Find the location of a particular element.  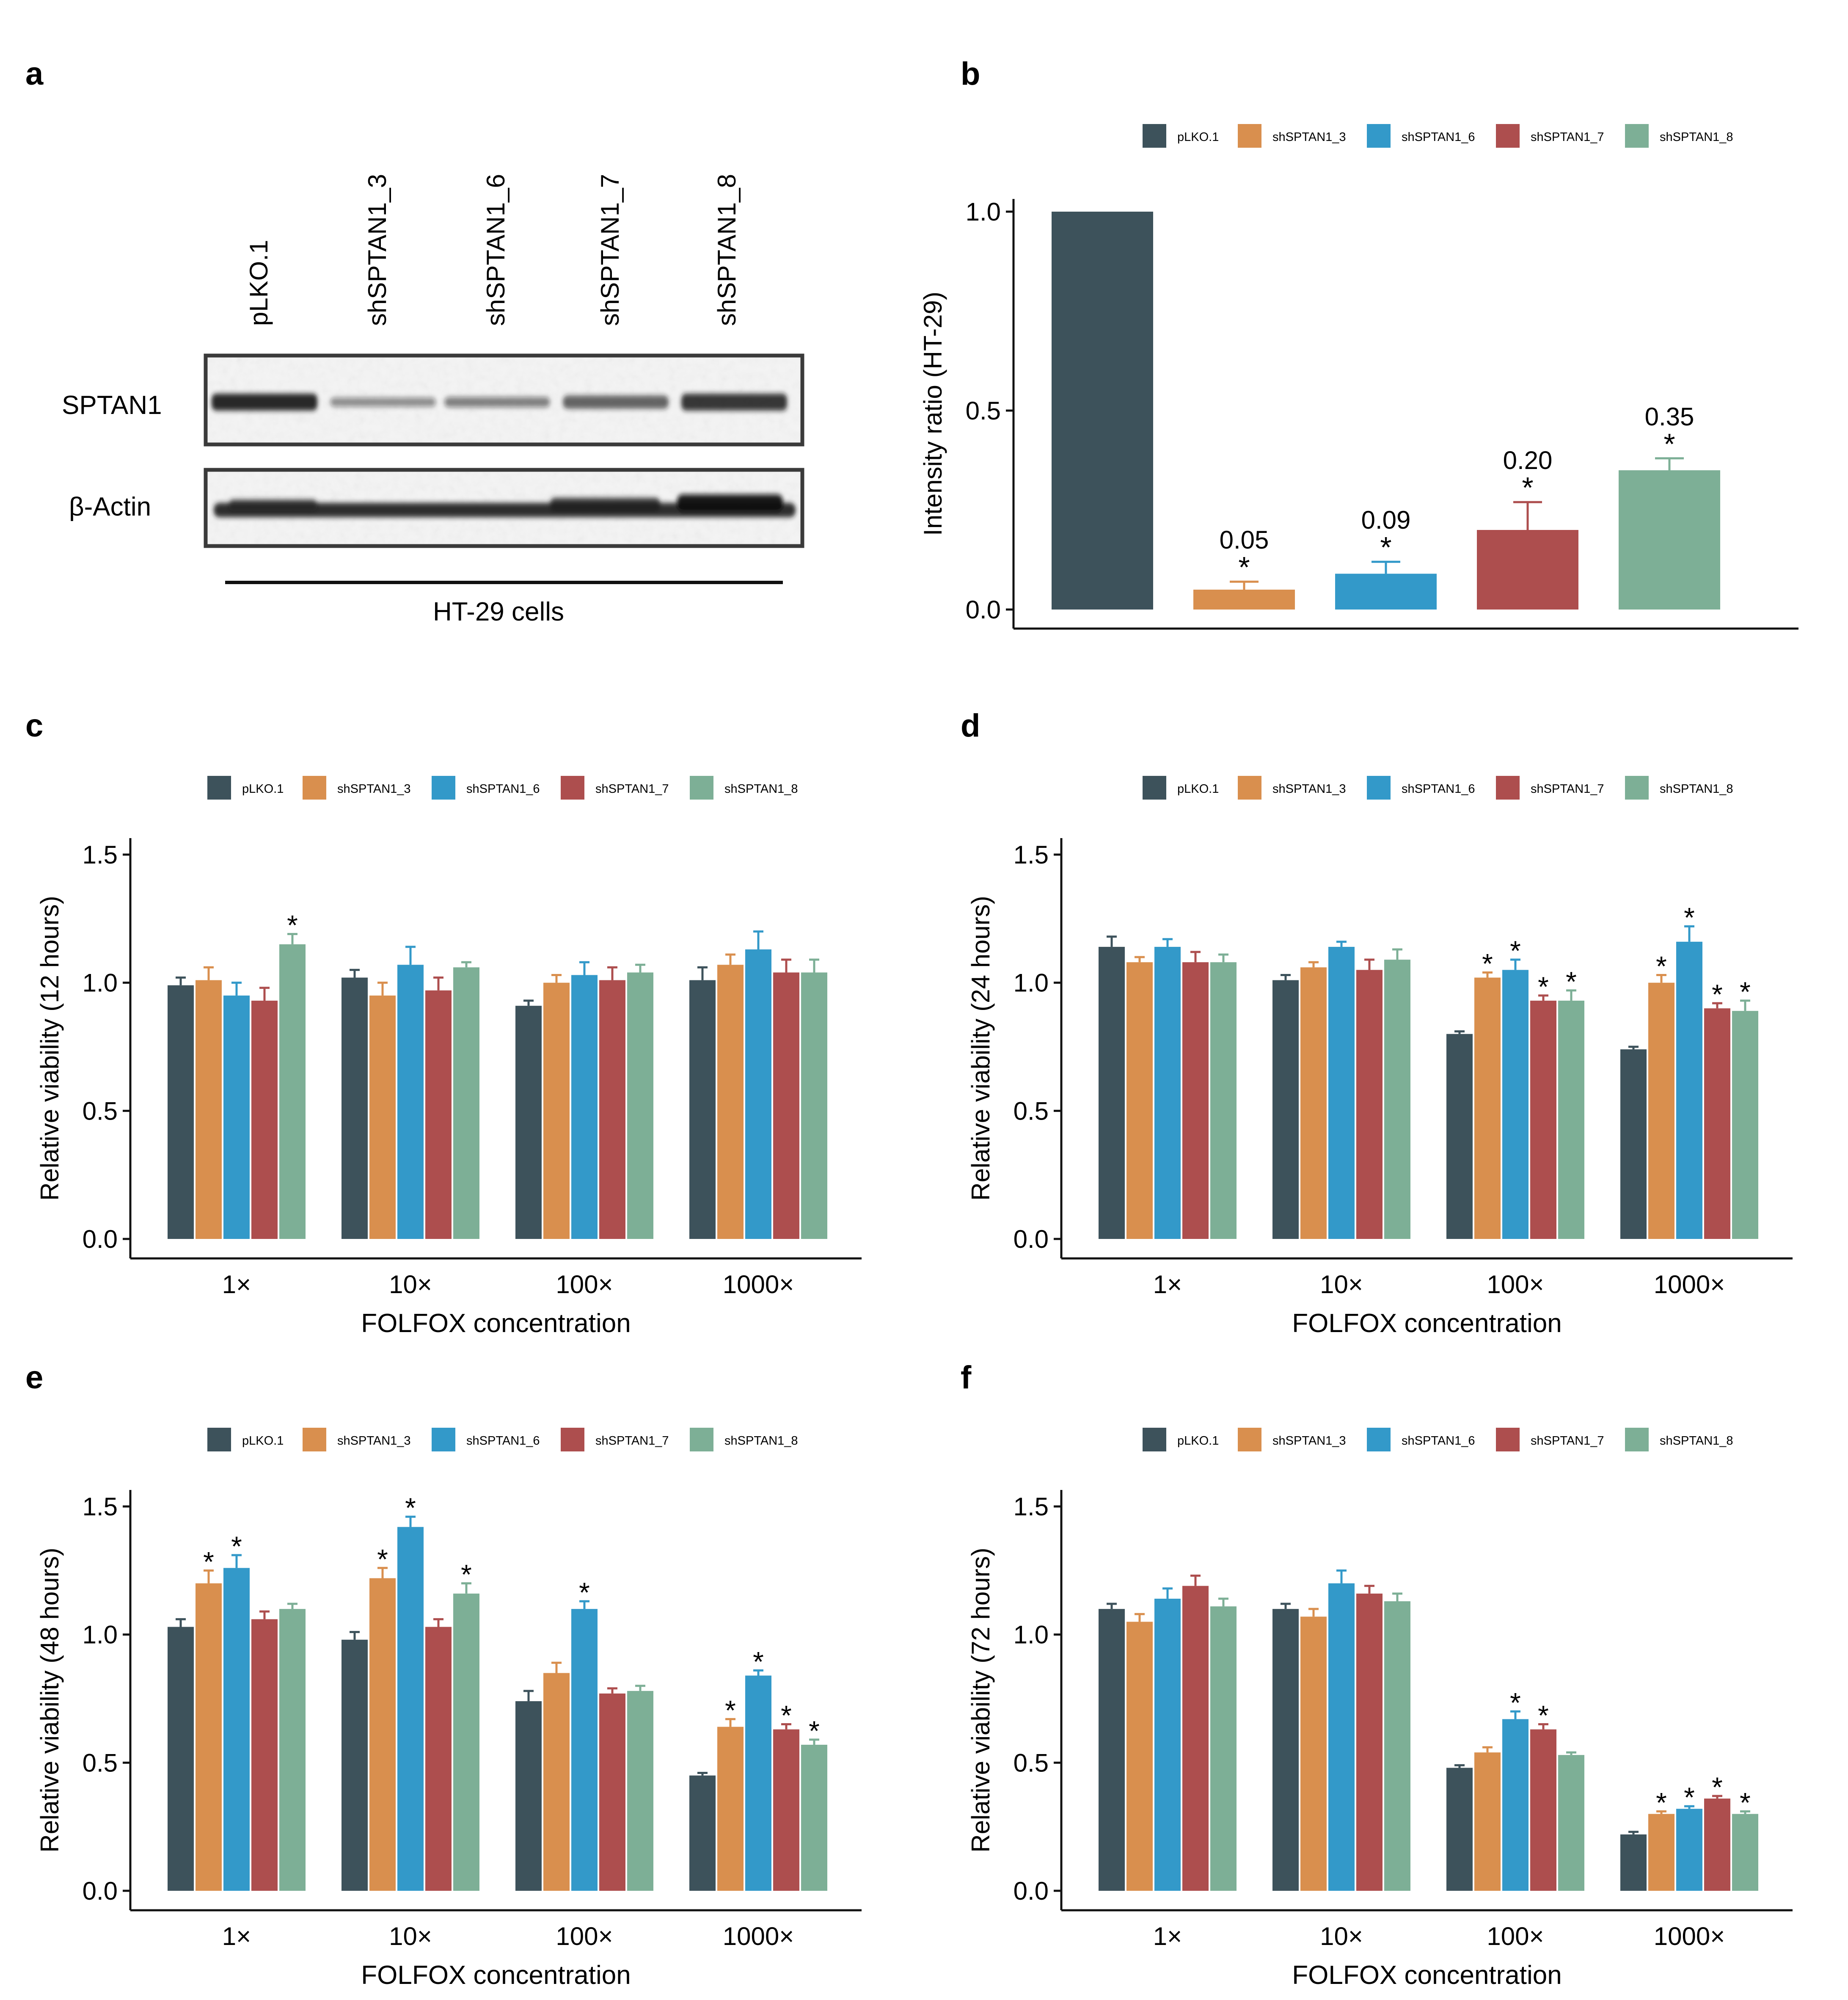

lane-label: shSPTAN1_3 is located at coordinates (377, 250).